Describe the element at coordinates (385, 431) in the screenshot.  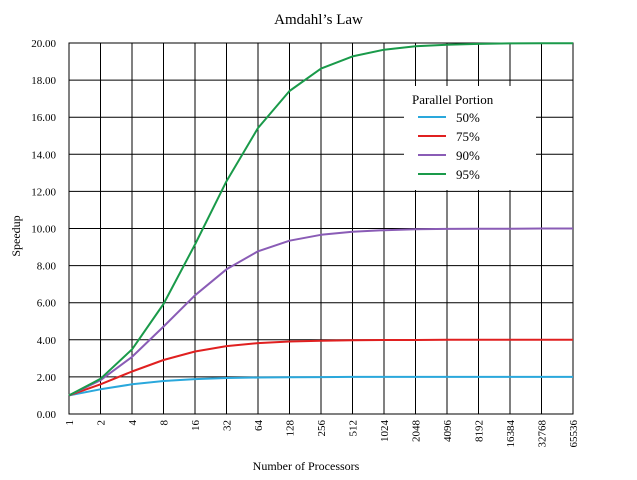
I see `x-tick-label: 1024` at that location.